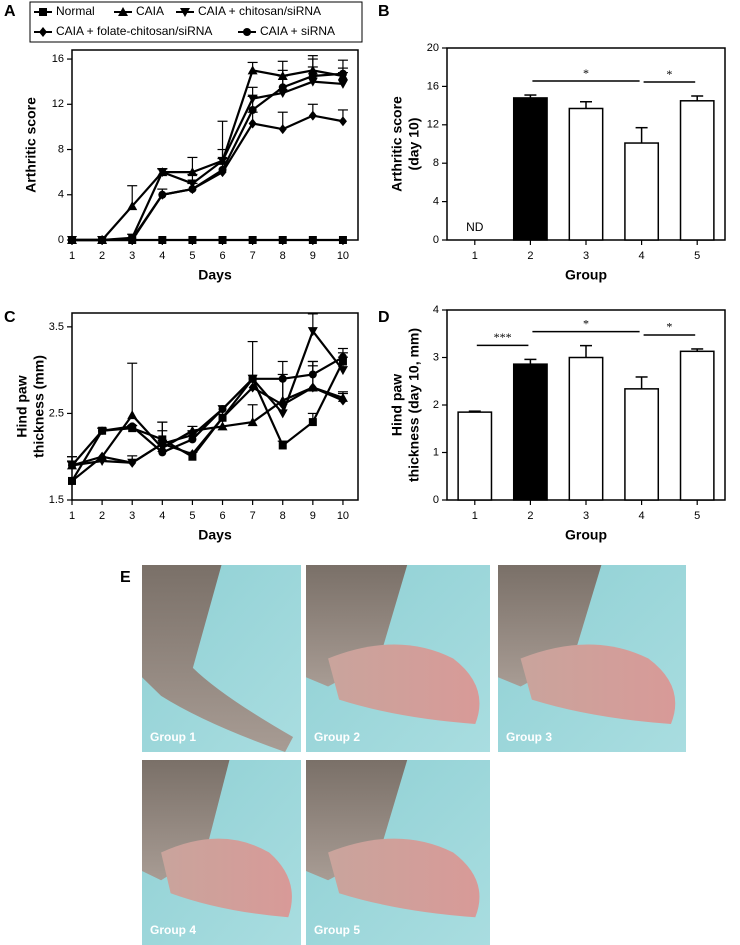 Image resolution: width=740 pixels, height=945 pixels. Describe the element at coordinates (397, 144) in the screenshot. I see `y-axis-title: Arthritic score` at that location.